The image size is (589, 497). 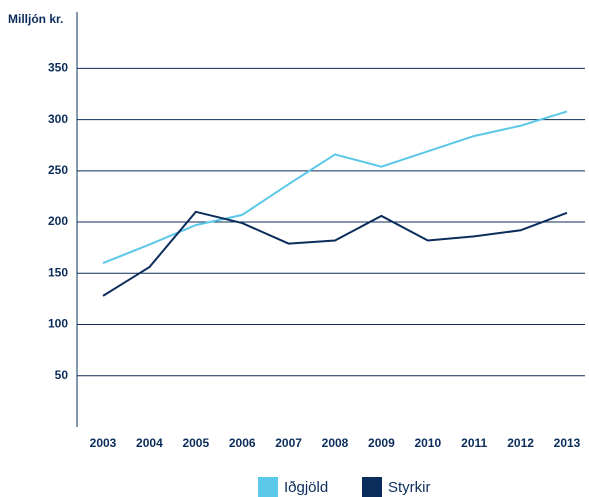 I want to click on y-tick-label: 200, so click(x=58, y=221).